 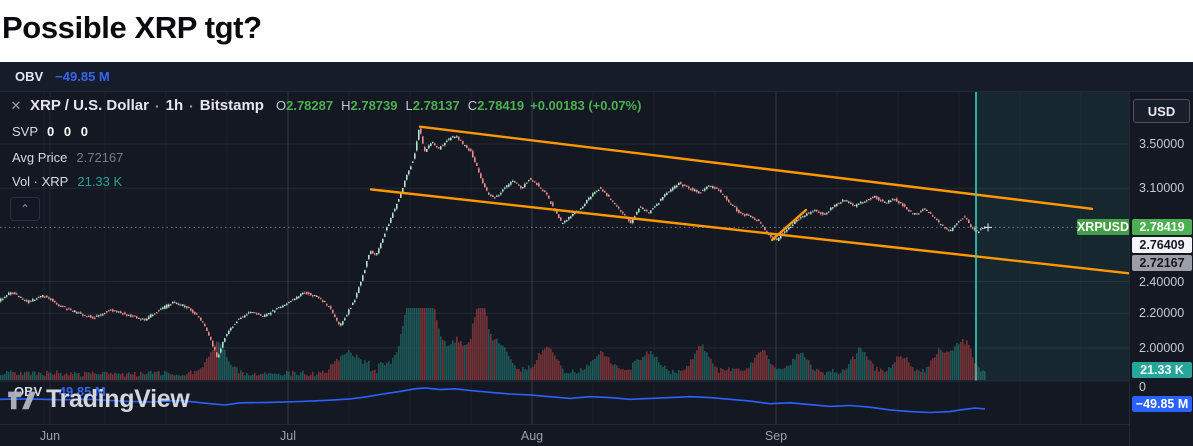 What do you see at coordinates (310, 105) in the screenshot?
I see `open-value: 2.78287` at bounding box center [310, 105].